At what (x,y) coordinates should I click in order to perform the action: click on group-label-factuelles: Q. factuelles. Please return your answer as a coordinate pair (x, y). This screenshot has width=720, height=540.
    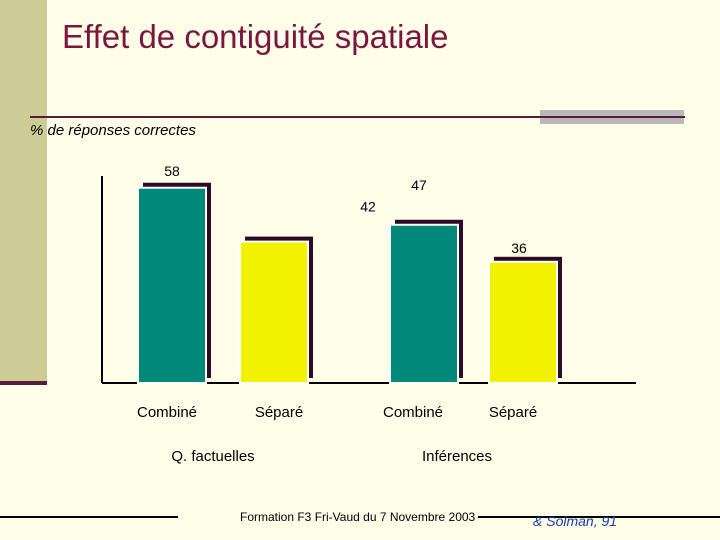
    Looking at the image, I should click on (212, 456).